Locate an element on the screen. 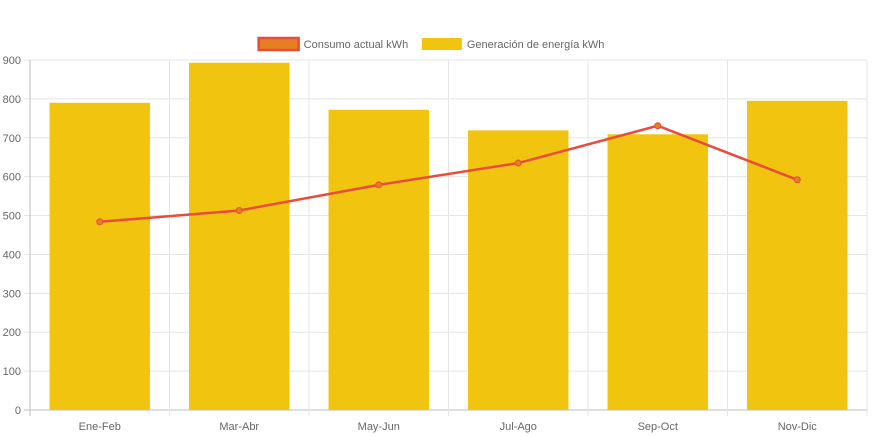  y-tick-label: 500 is located at coordinates (12, 217).